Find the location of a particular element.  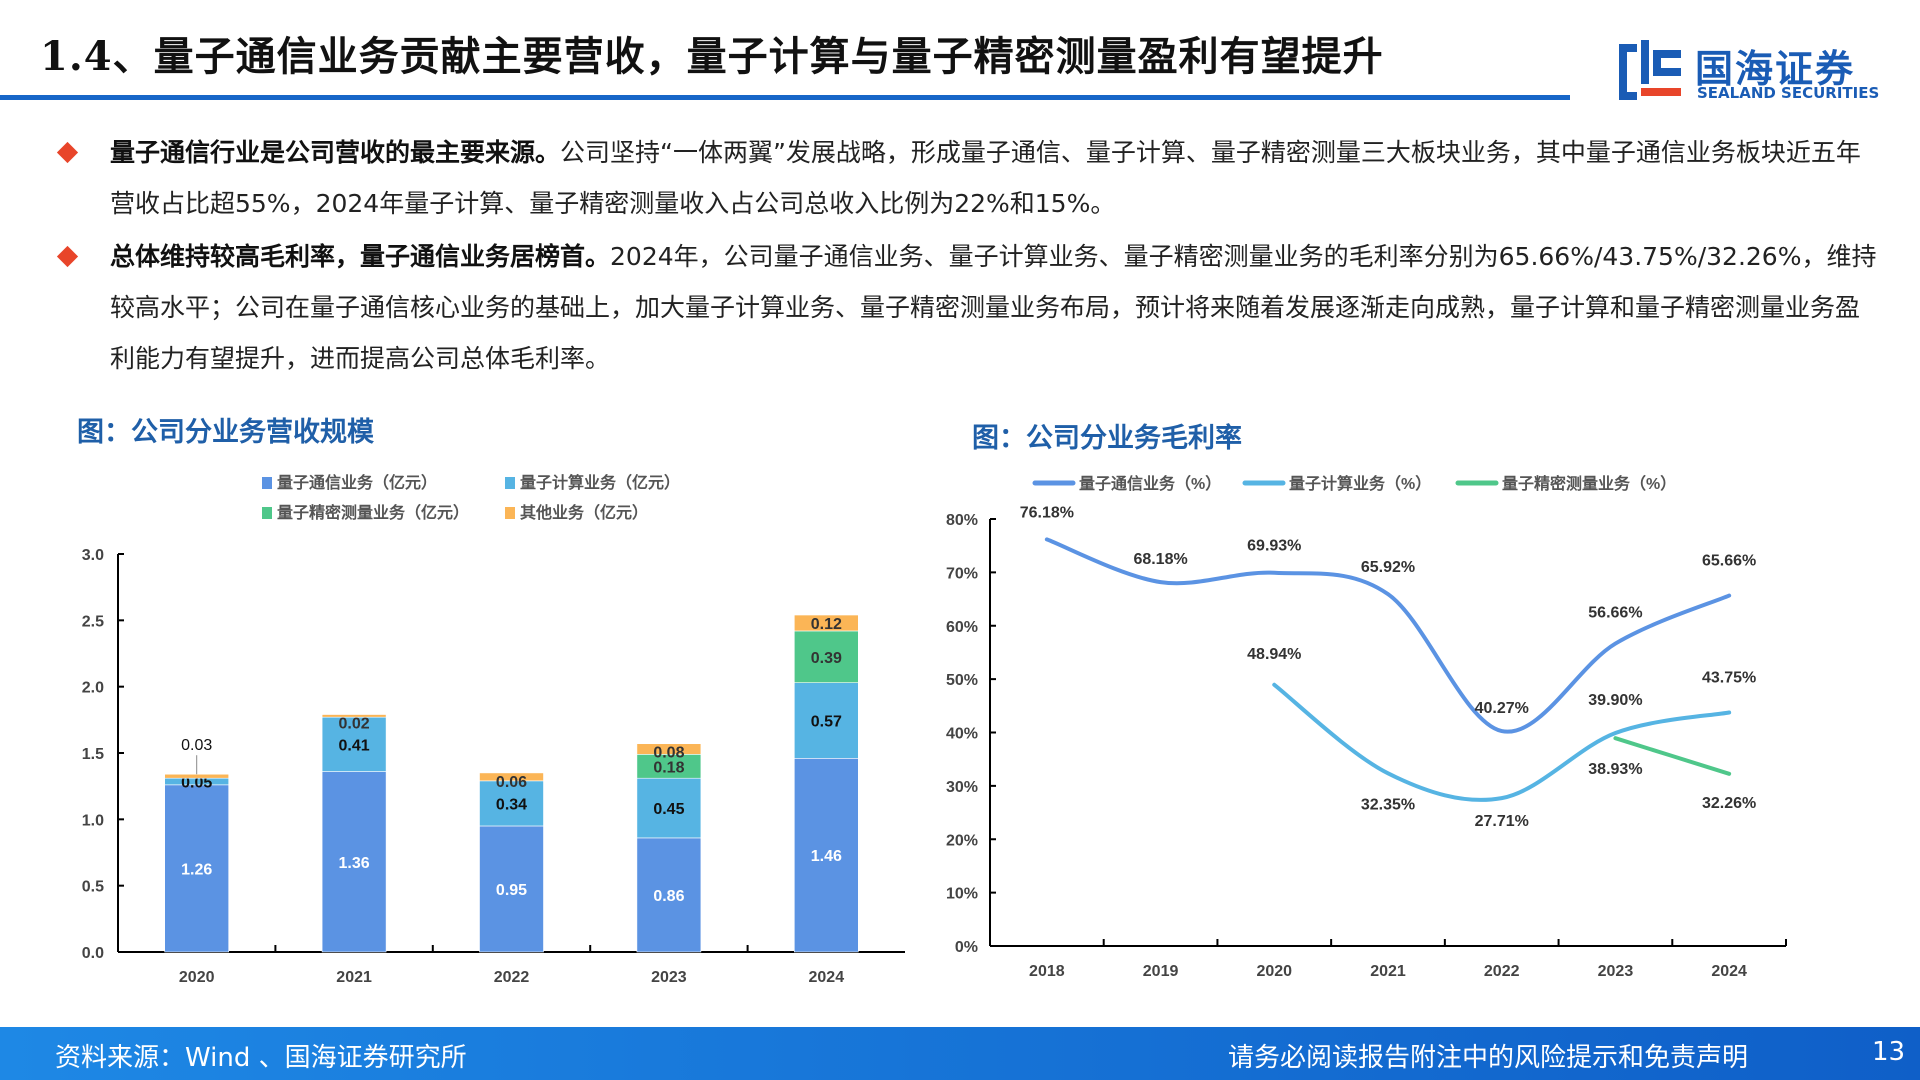

data-label: 38.93% is located at coordinates (1615, 769).